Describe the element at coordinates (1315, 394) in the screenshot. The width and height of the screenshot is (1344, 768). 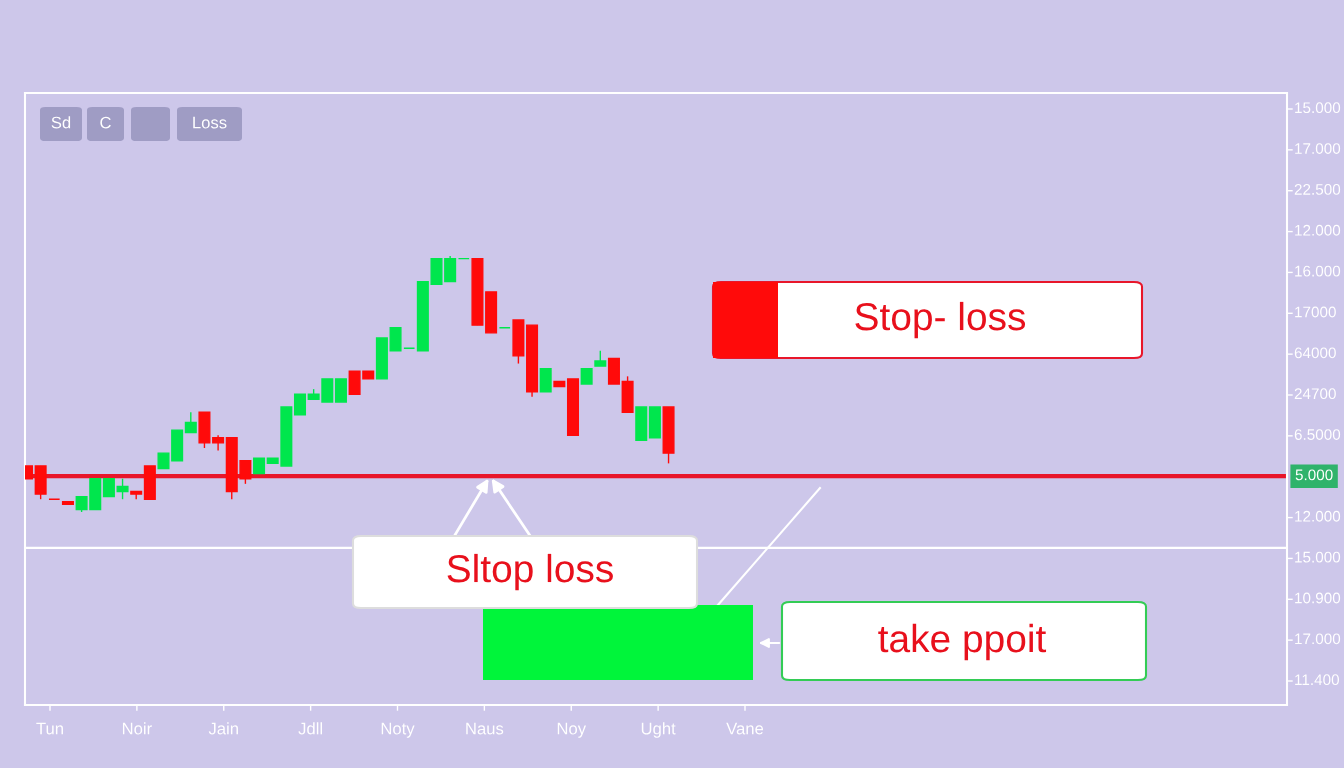
I see `text: 24700` at that location.